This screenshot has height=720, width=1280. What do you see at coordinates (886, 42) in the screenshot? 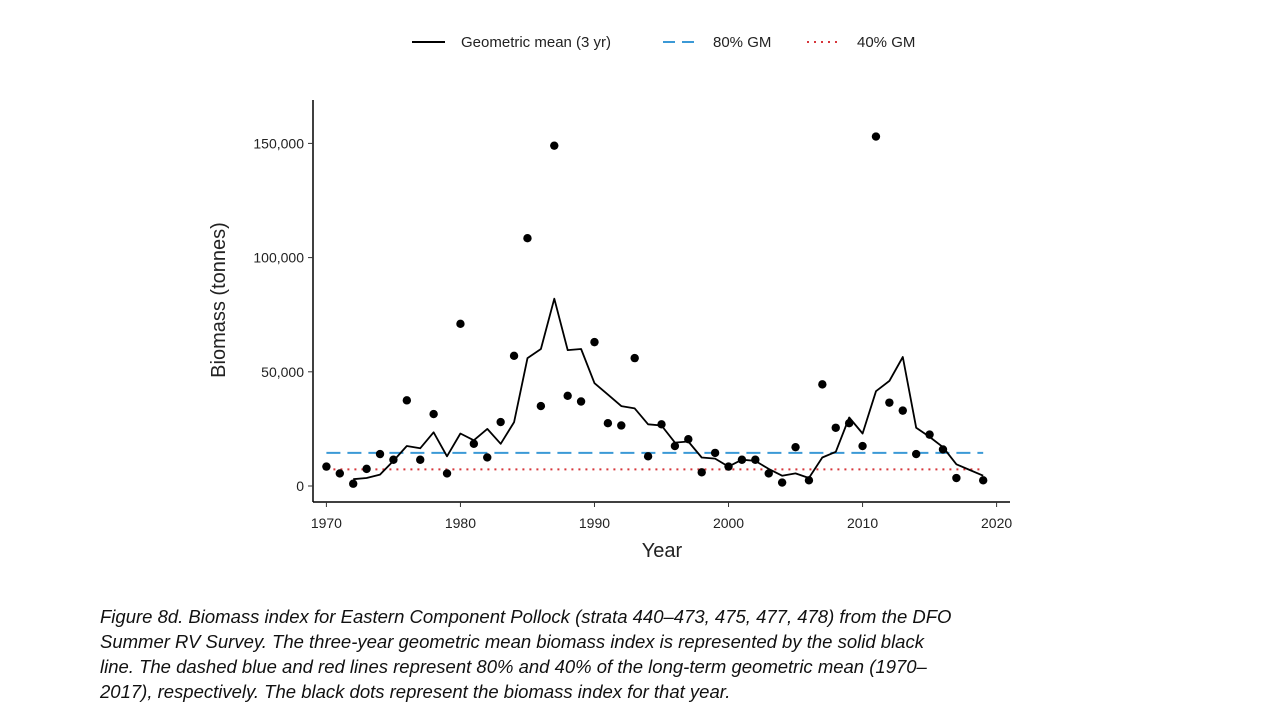
I see `legend-label-gm40: 40% GM` at bounding box center [886, 42].